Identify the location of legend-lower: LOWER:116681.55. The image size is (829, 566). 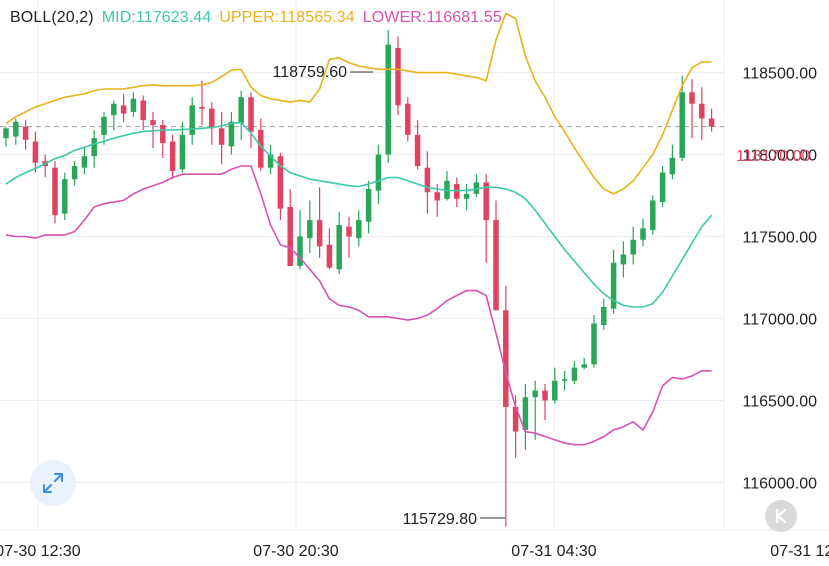
(432, 17).